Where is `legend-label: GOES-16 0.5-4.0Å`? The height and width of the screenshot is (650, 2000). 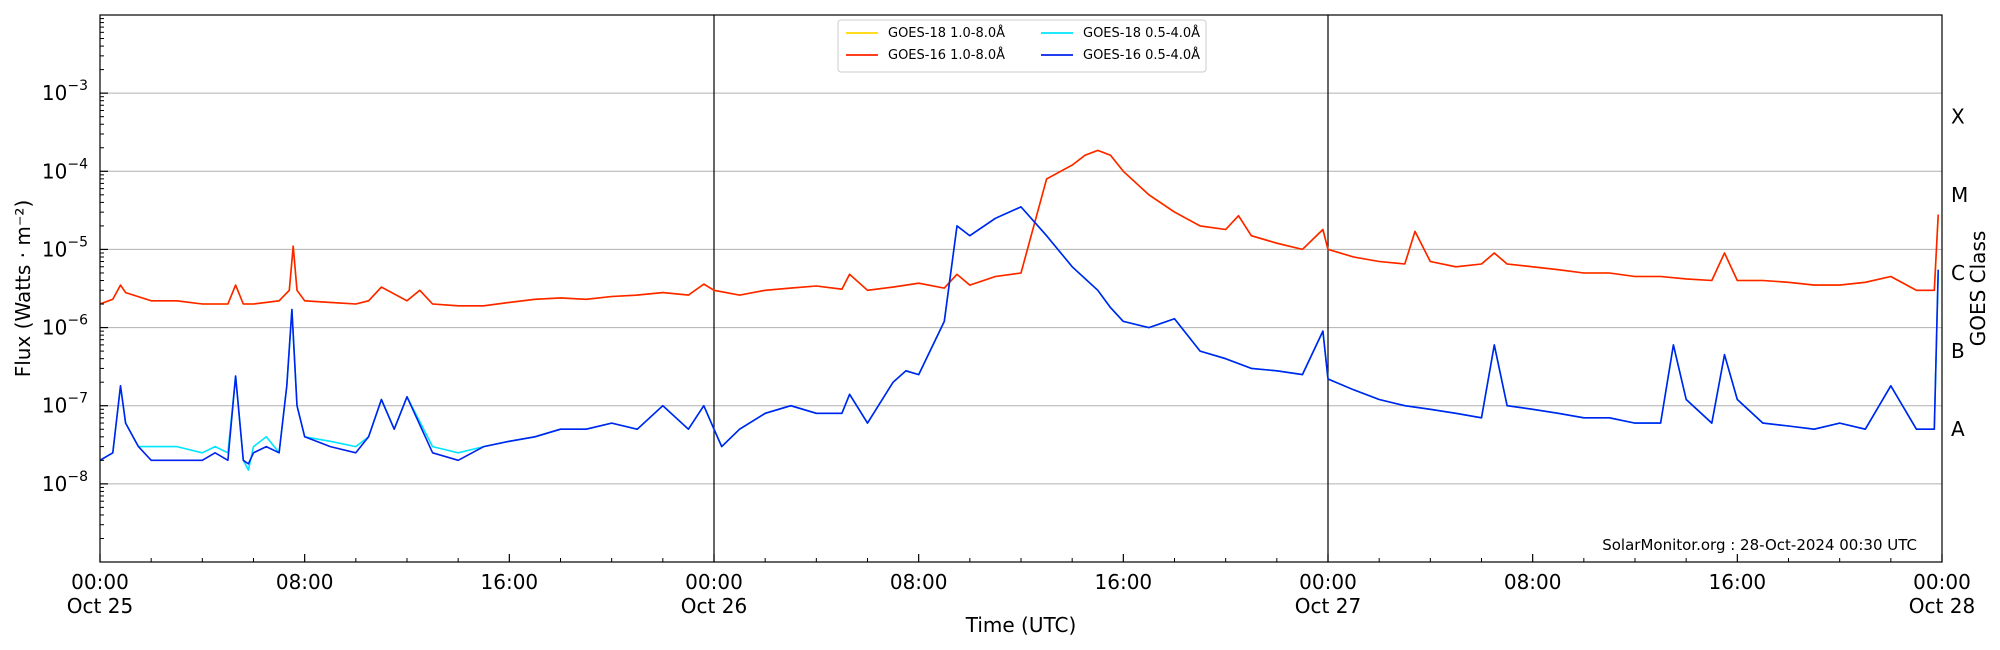
legend-label: GOES-16 0.5-4.0Å is located at coordinates (1141, 55).